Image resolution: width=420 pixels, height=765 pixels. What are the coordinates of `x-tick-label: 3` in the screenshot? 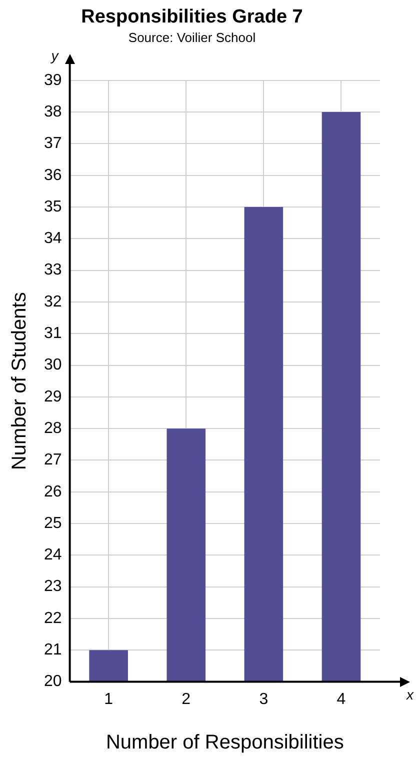 It's located at (263, 699).